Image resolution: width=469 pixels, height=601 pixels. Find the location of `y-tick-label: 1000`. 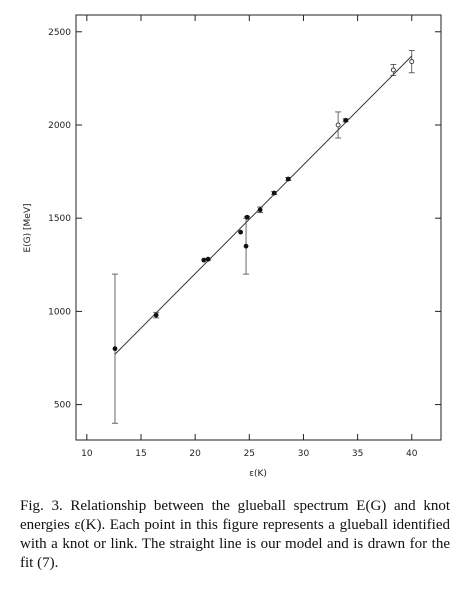

y-tick-label: 1000 is located at coordinates (59, 312).